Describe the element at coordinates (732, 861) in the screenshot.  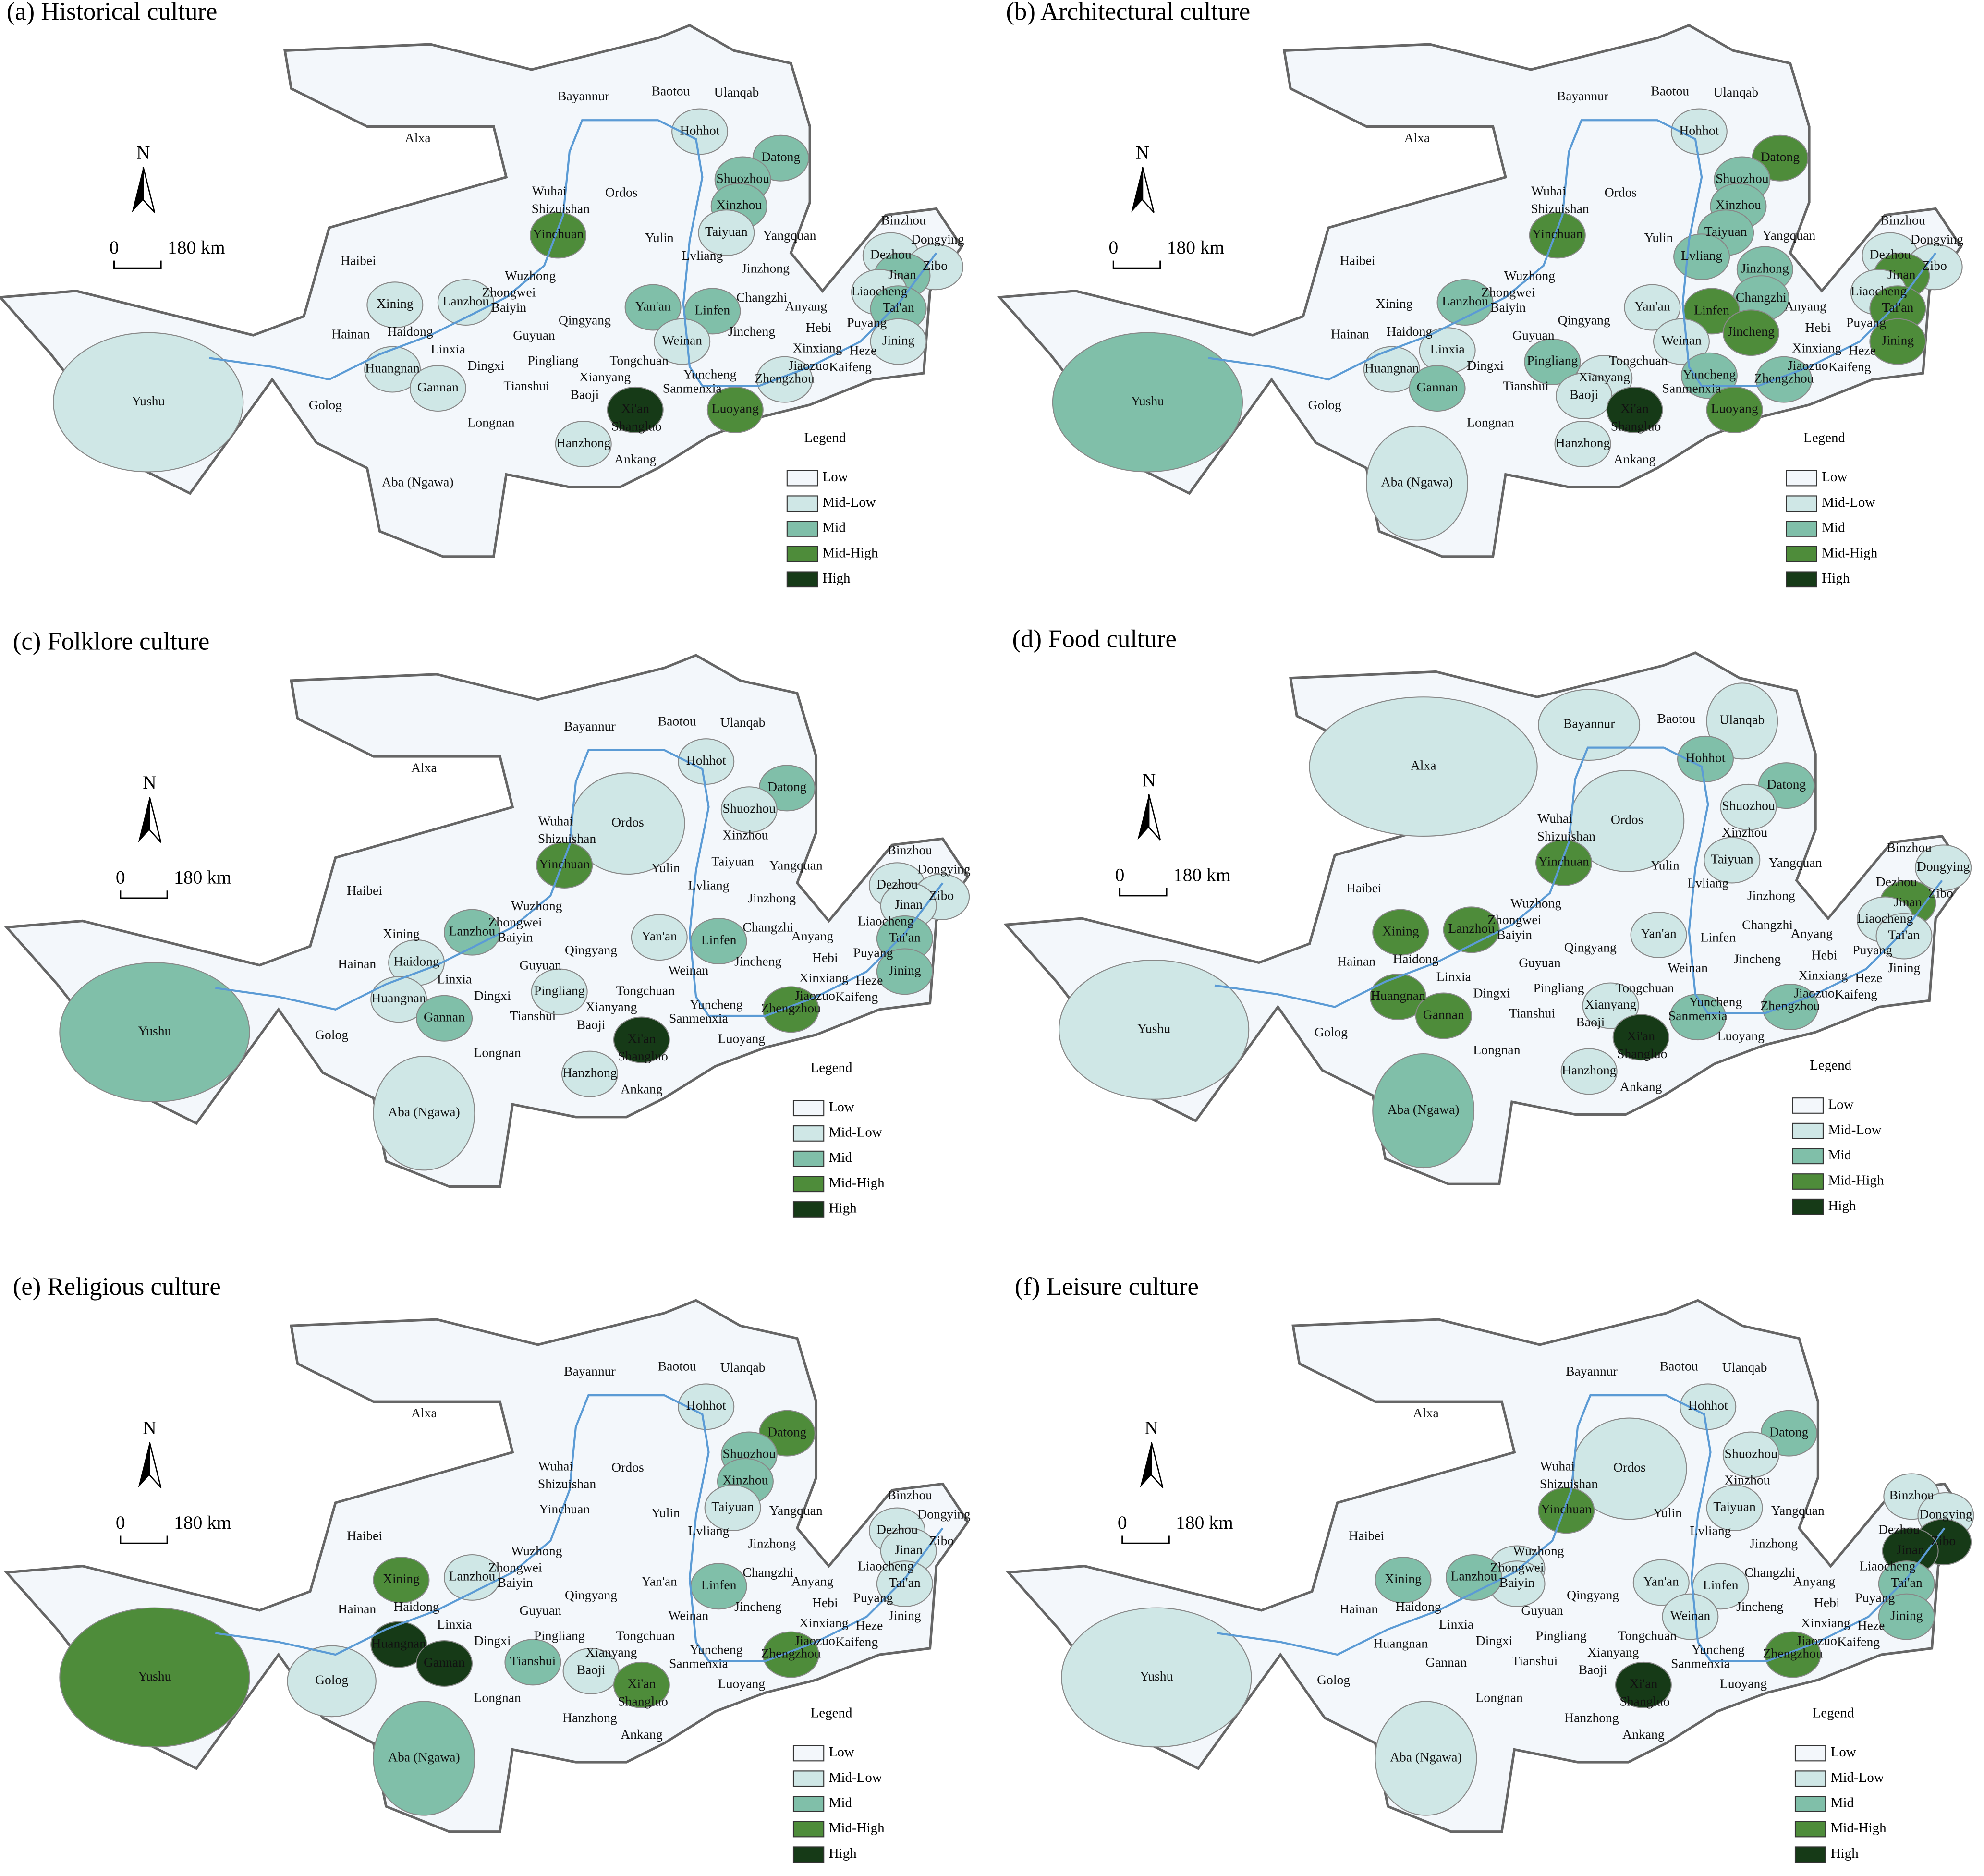
I see `city-label: Taiyuan` at that location.